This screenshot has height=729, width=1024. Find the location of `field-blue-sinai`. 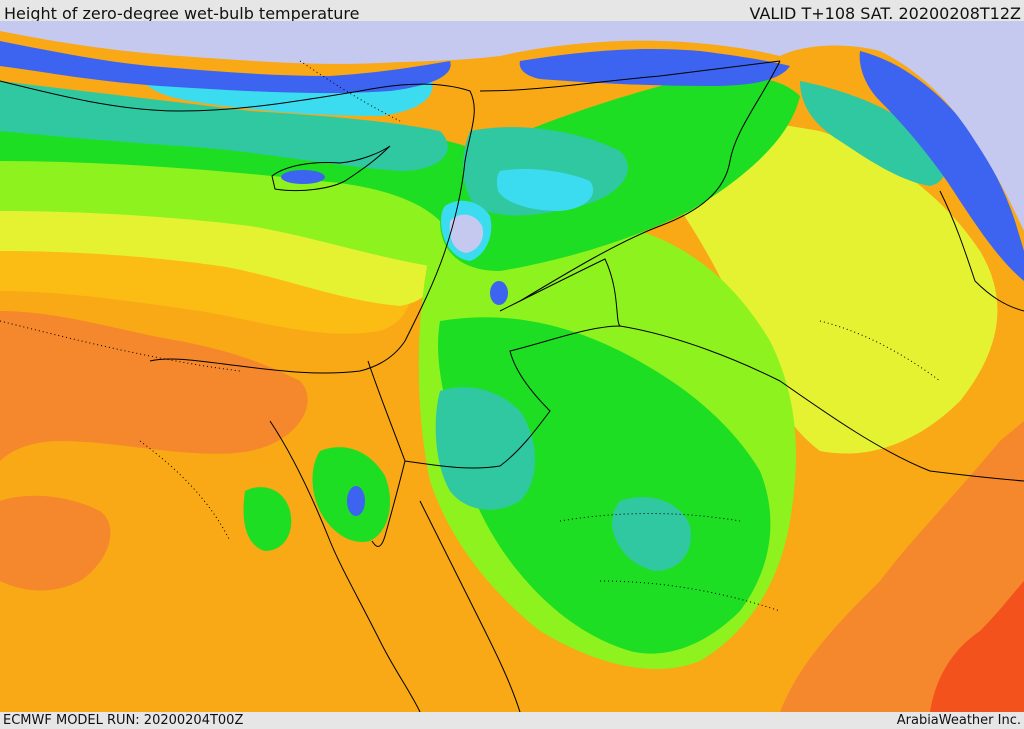

field-blue-sinai is located at coordinates (356, 501).